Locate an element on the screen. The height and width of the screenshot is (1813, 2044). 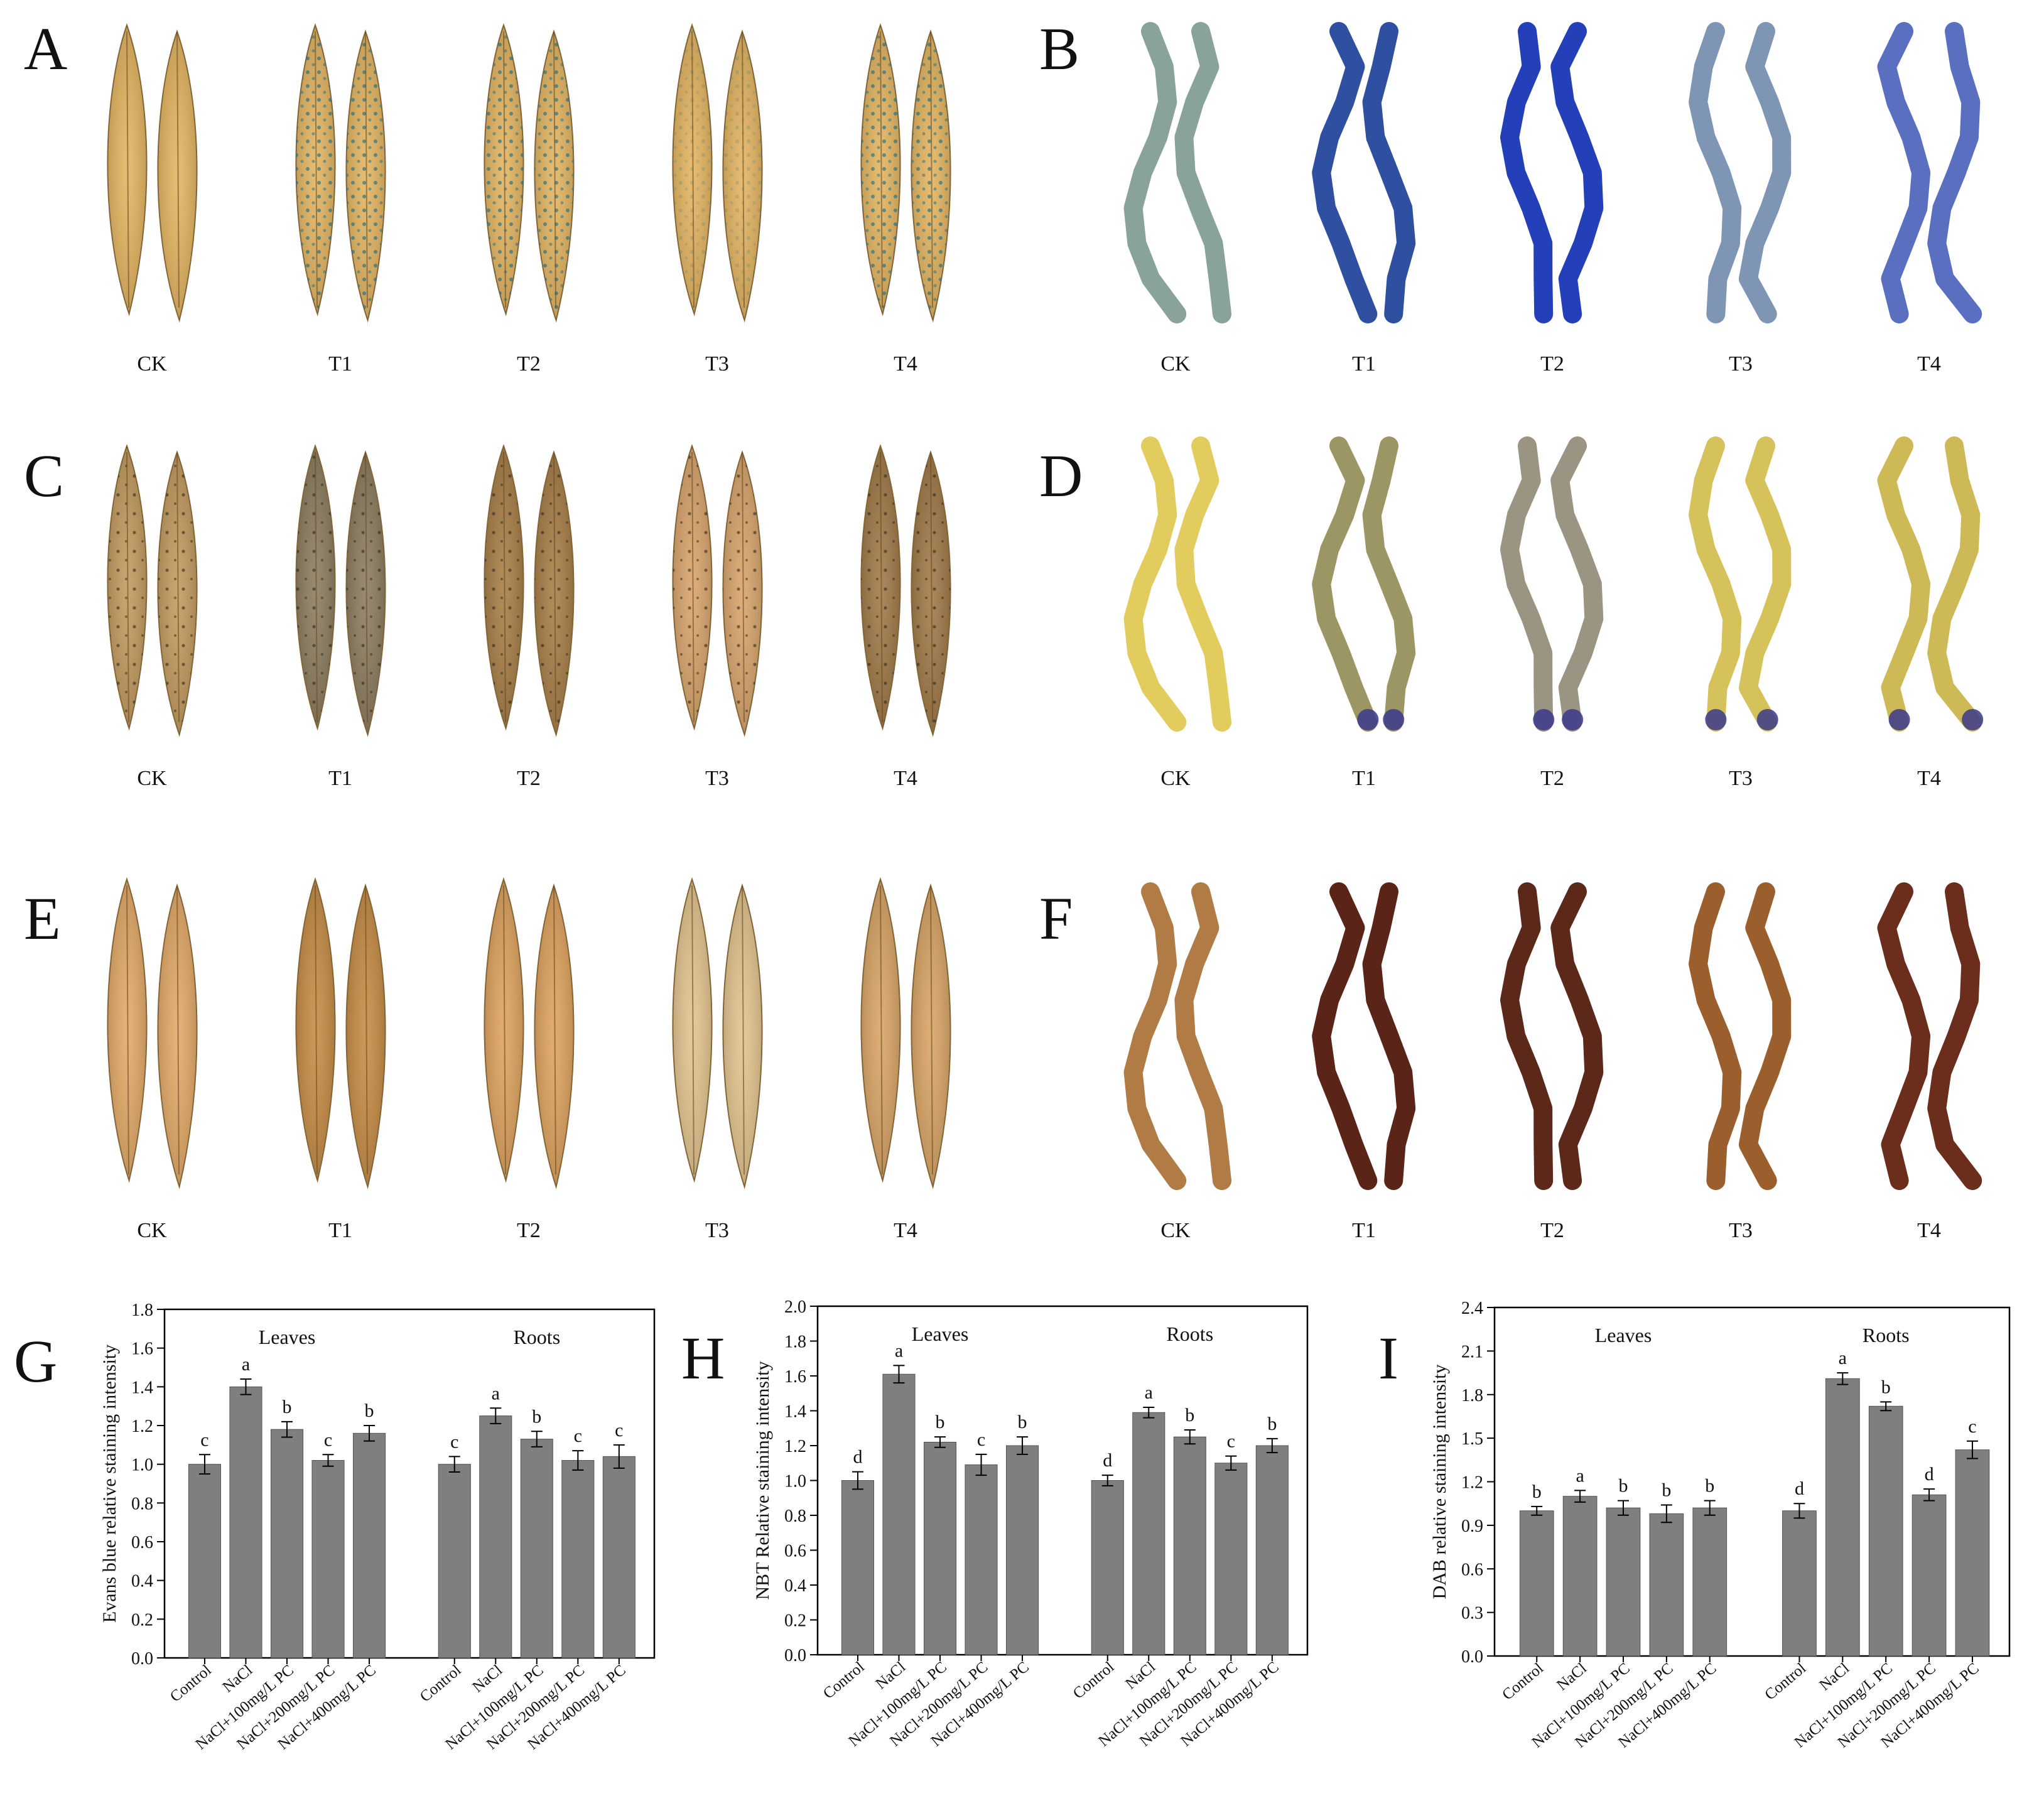
specimen-label: CK is located at coordinates (1175, 1230).